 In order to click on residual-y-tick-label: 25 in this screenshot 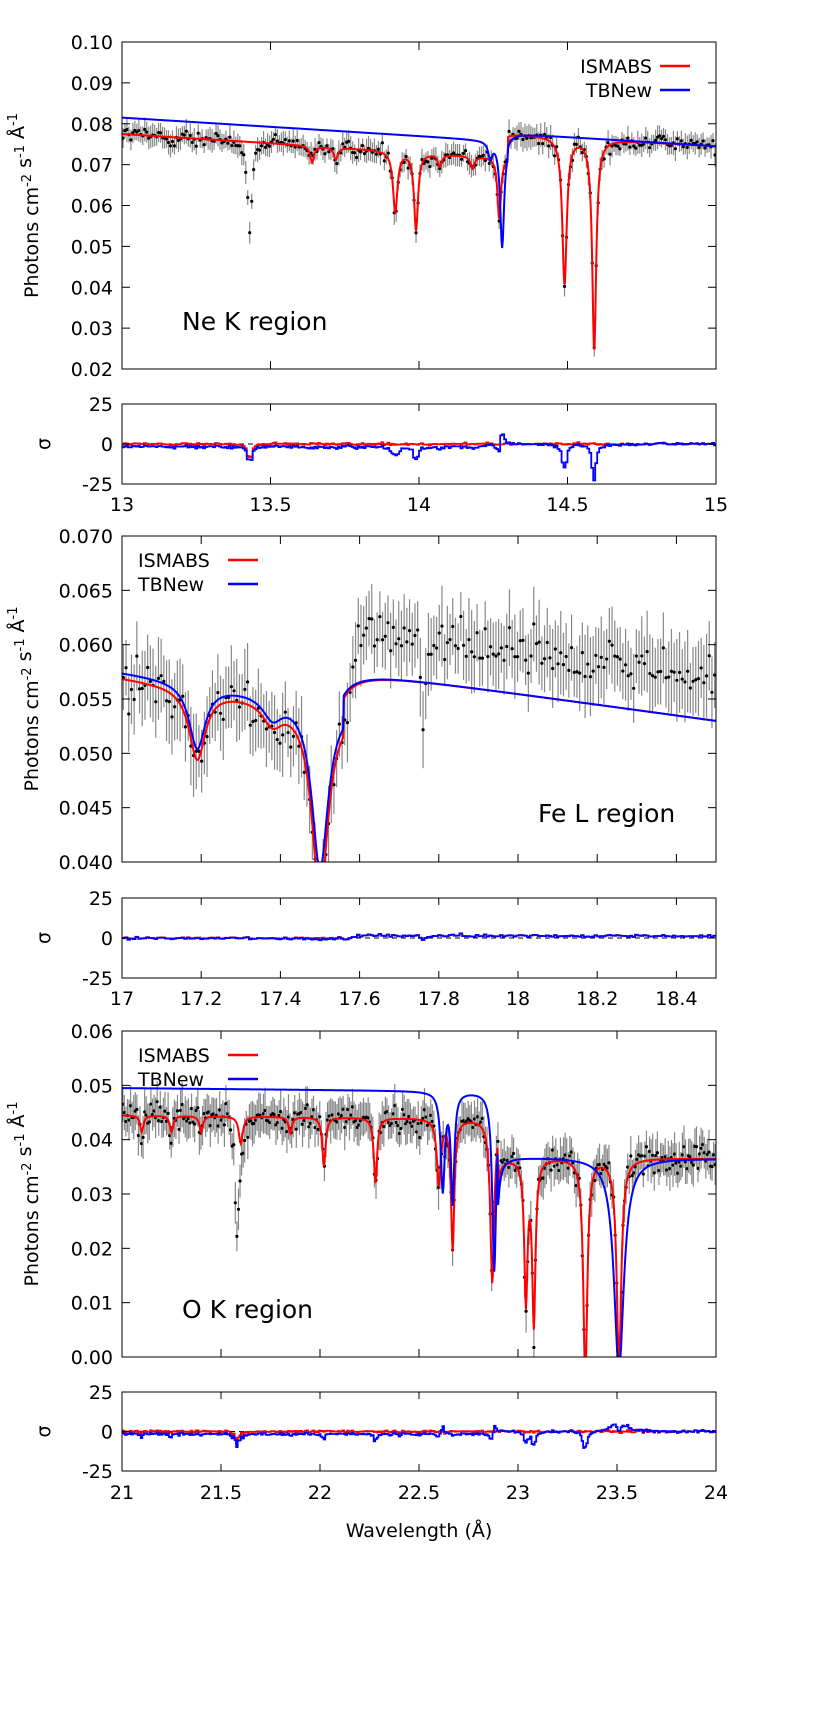, I will do `click(101, 405)`.